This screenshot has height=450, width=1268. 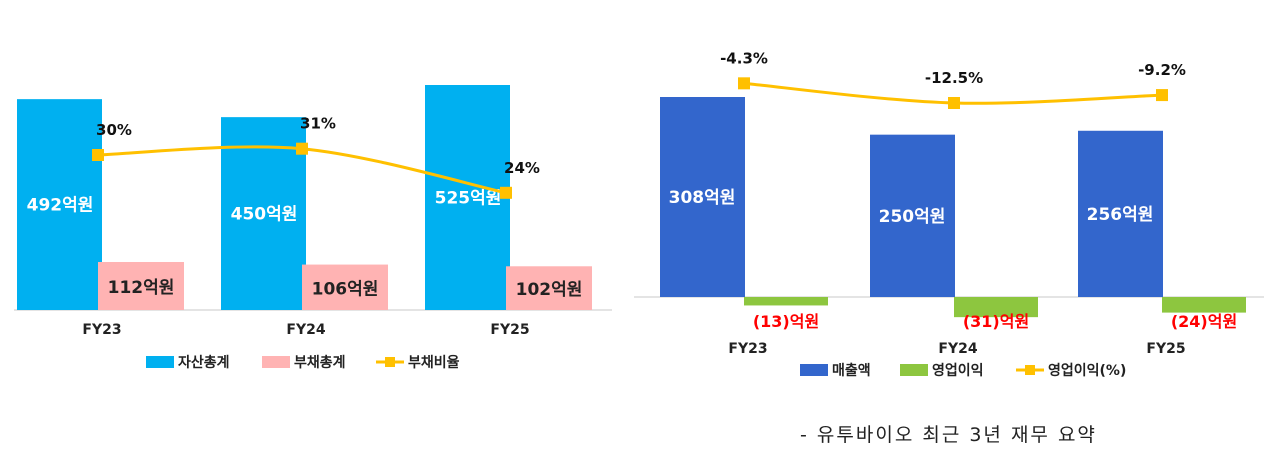 What do you see at coordinates (744, 58) in the screenshot?
I see `line-label-operating-margin: -4.3%` at bounding box center [744, 58].